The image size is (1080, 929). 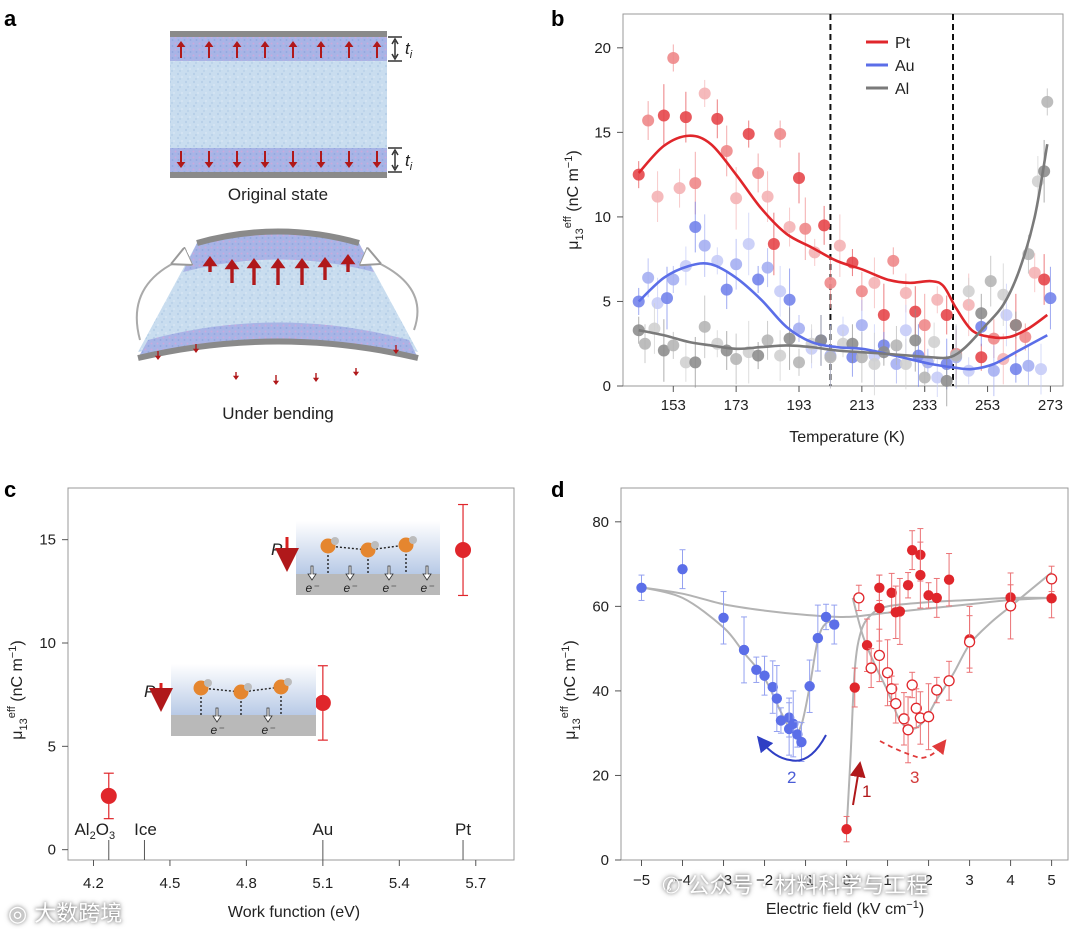 What do you see at coordinates (671, 886) in the screenshot?
I see `wechat-icon: ✆` at bounding box center [671, 886].